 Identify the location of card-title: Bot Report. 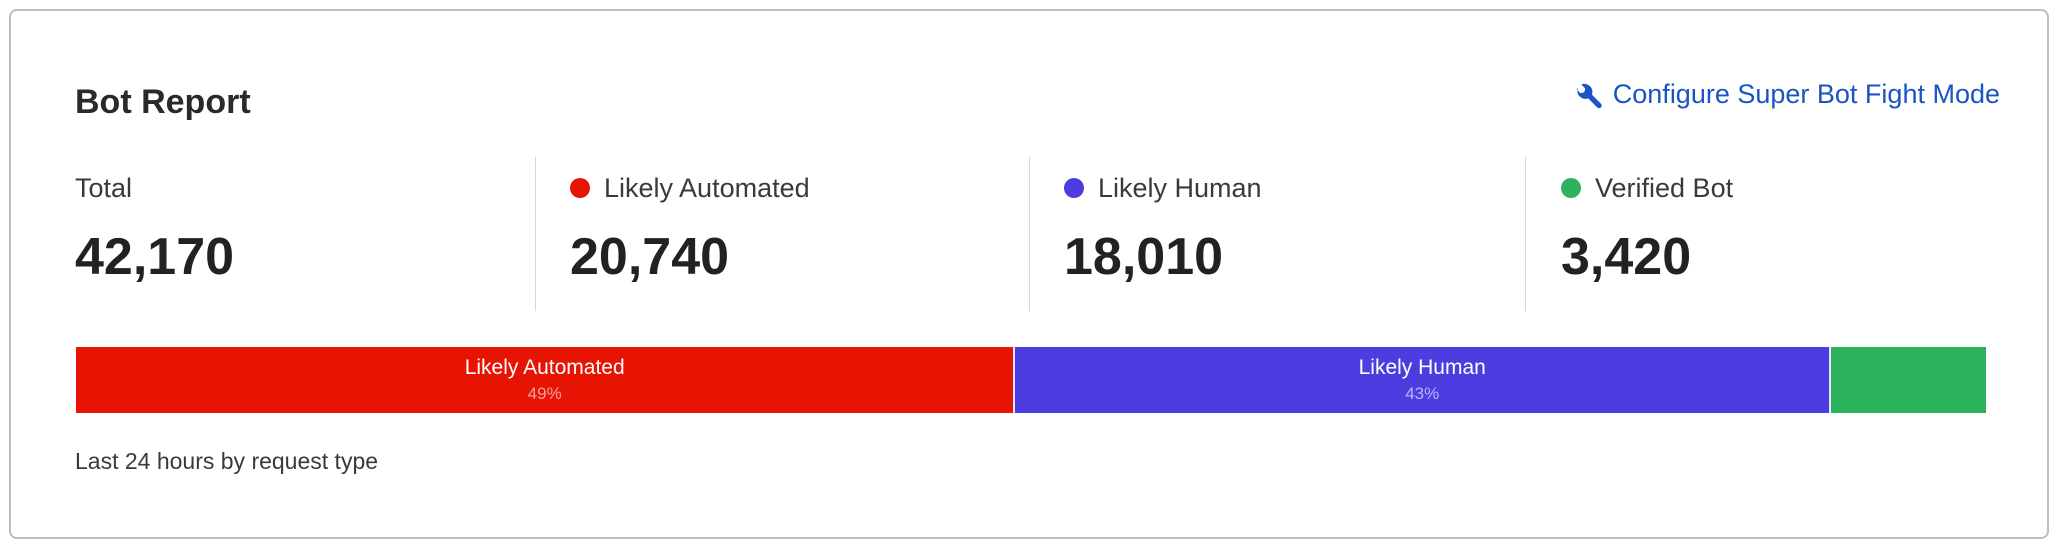
(163, 102).